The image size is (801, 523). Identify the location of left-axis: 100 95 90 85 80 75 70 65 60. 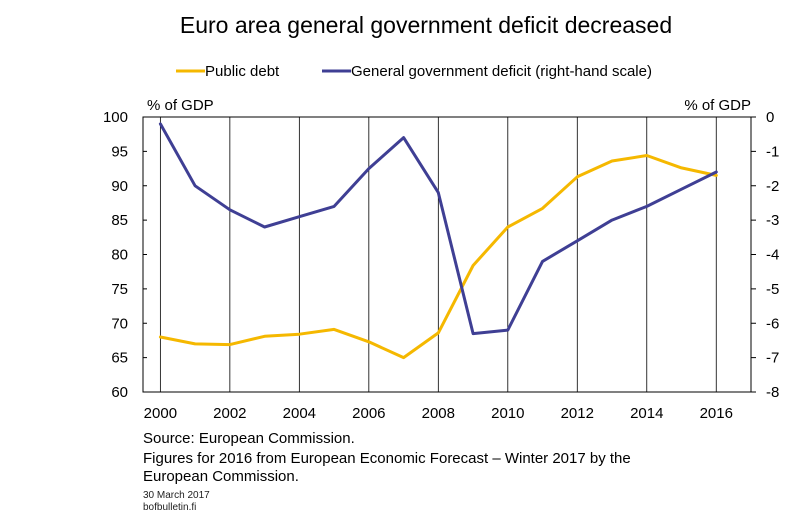
(125, 255).